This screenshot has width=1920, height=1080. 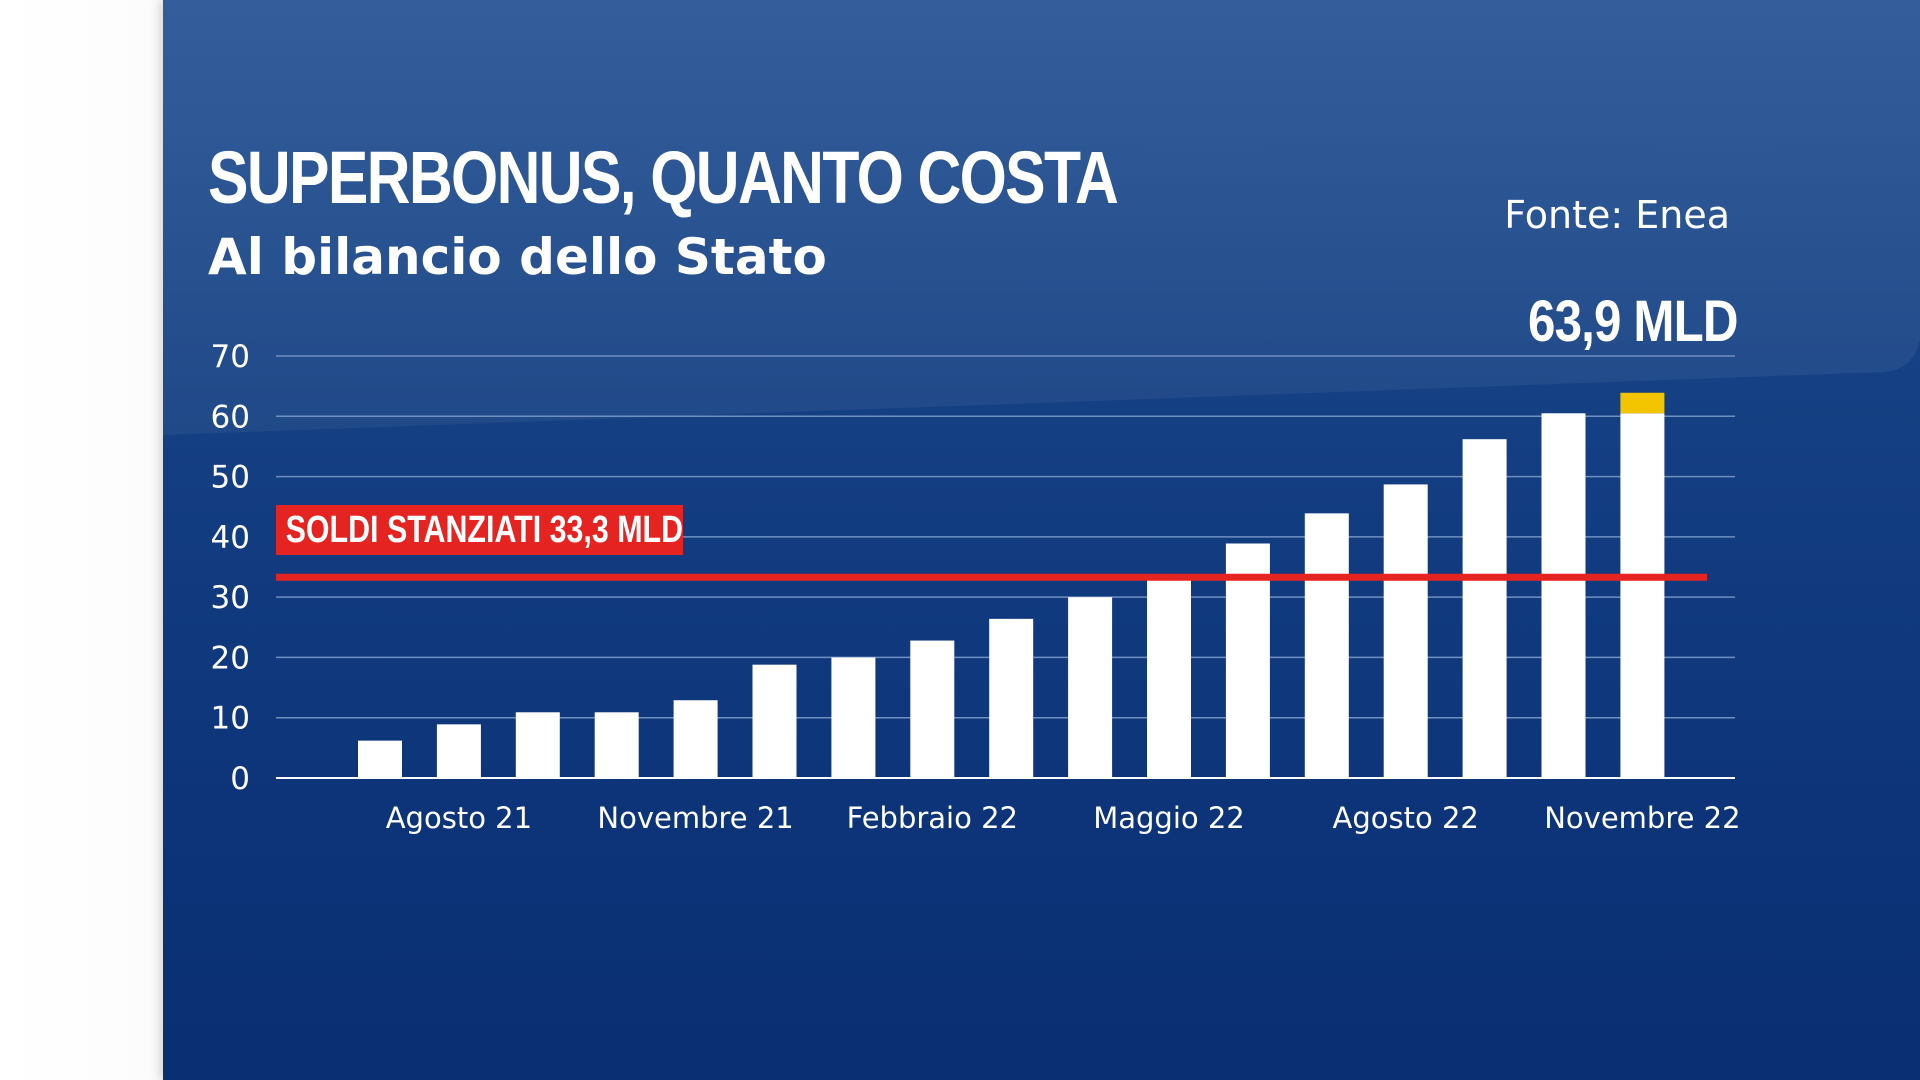 What do you see at coordinates (230, 538) in the screenshot?
I see `y-tick-label: 40` at bounding box center [230, 538].